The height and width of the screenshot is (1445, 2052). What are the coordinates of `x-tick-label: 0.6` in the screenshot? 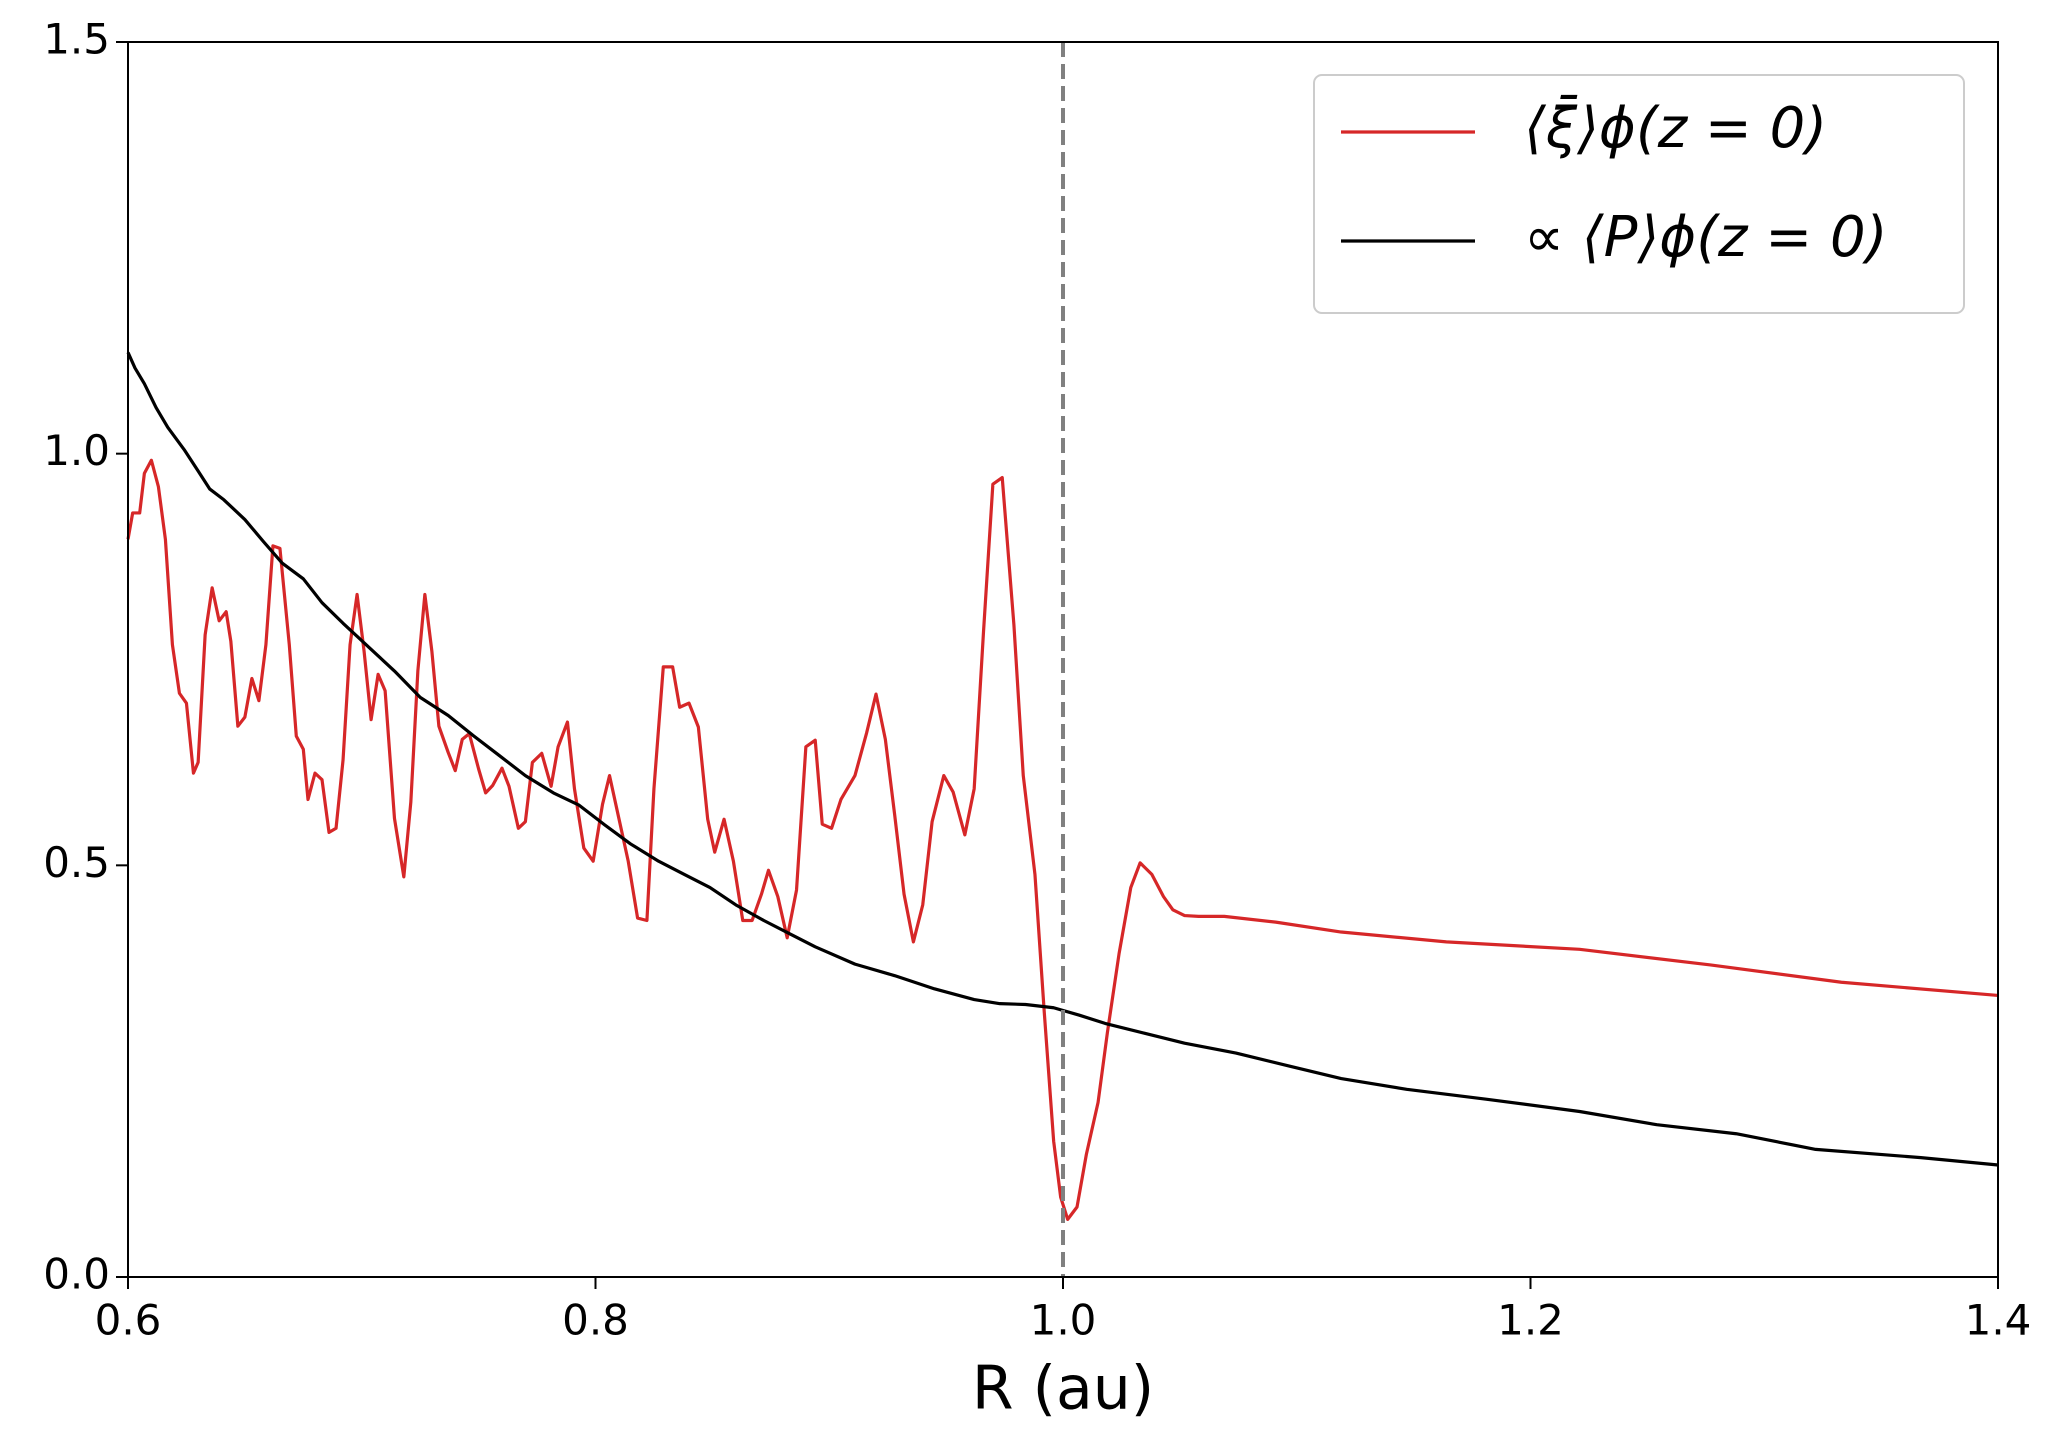 It's located at (128, 1320).